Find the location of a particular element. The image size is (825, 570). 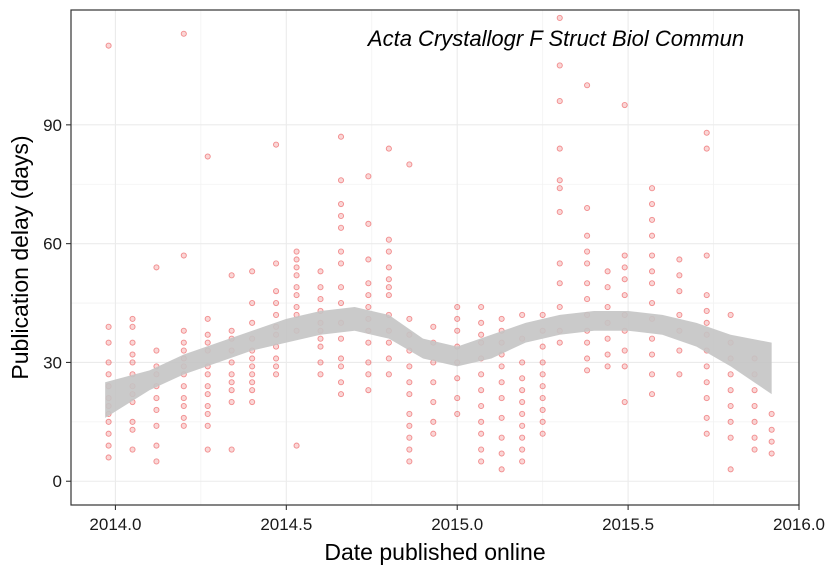

y-axis-title: Publication delay (days) is located at coordinates (20, 257).